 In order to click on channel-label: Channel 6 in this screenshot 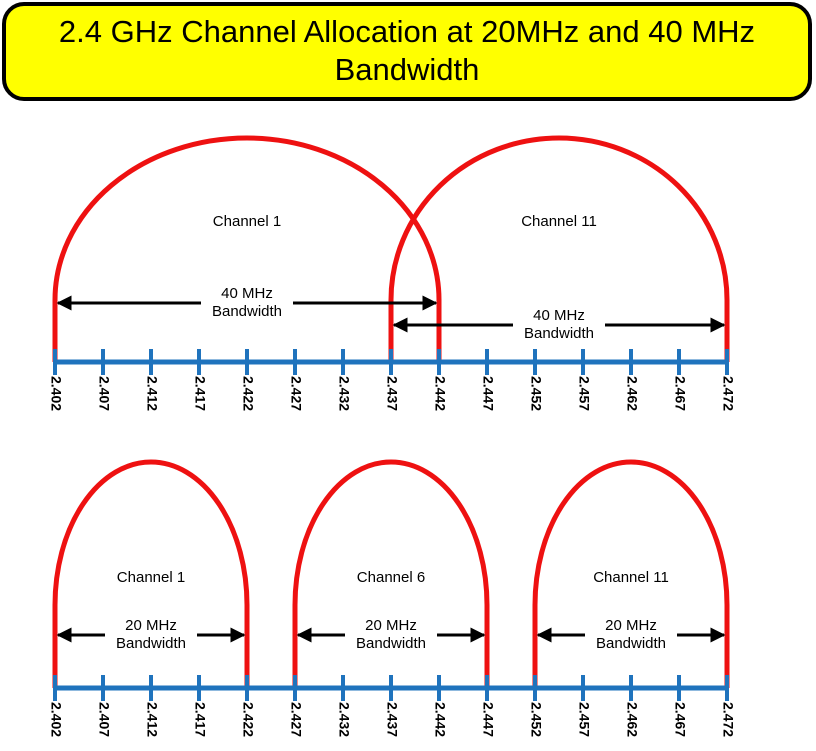, I will do `click(391, 577)`.